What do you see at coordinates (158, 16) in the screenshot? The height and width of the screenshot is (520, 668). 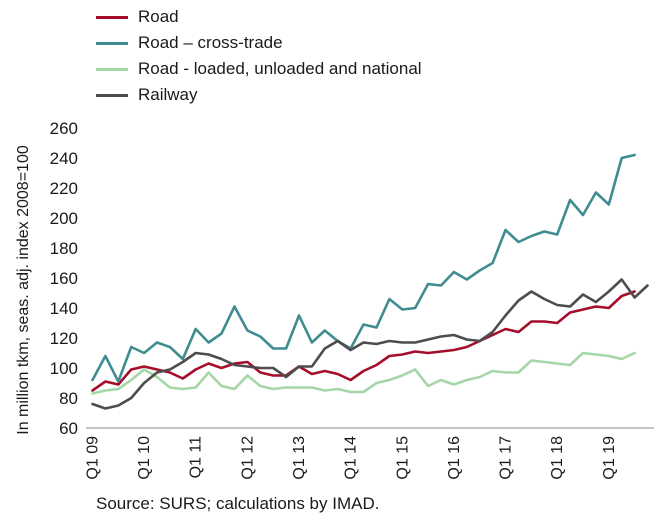 I see `legend-label-road: Road` at bounding box center [158, 16].